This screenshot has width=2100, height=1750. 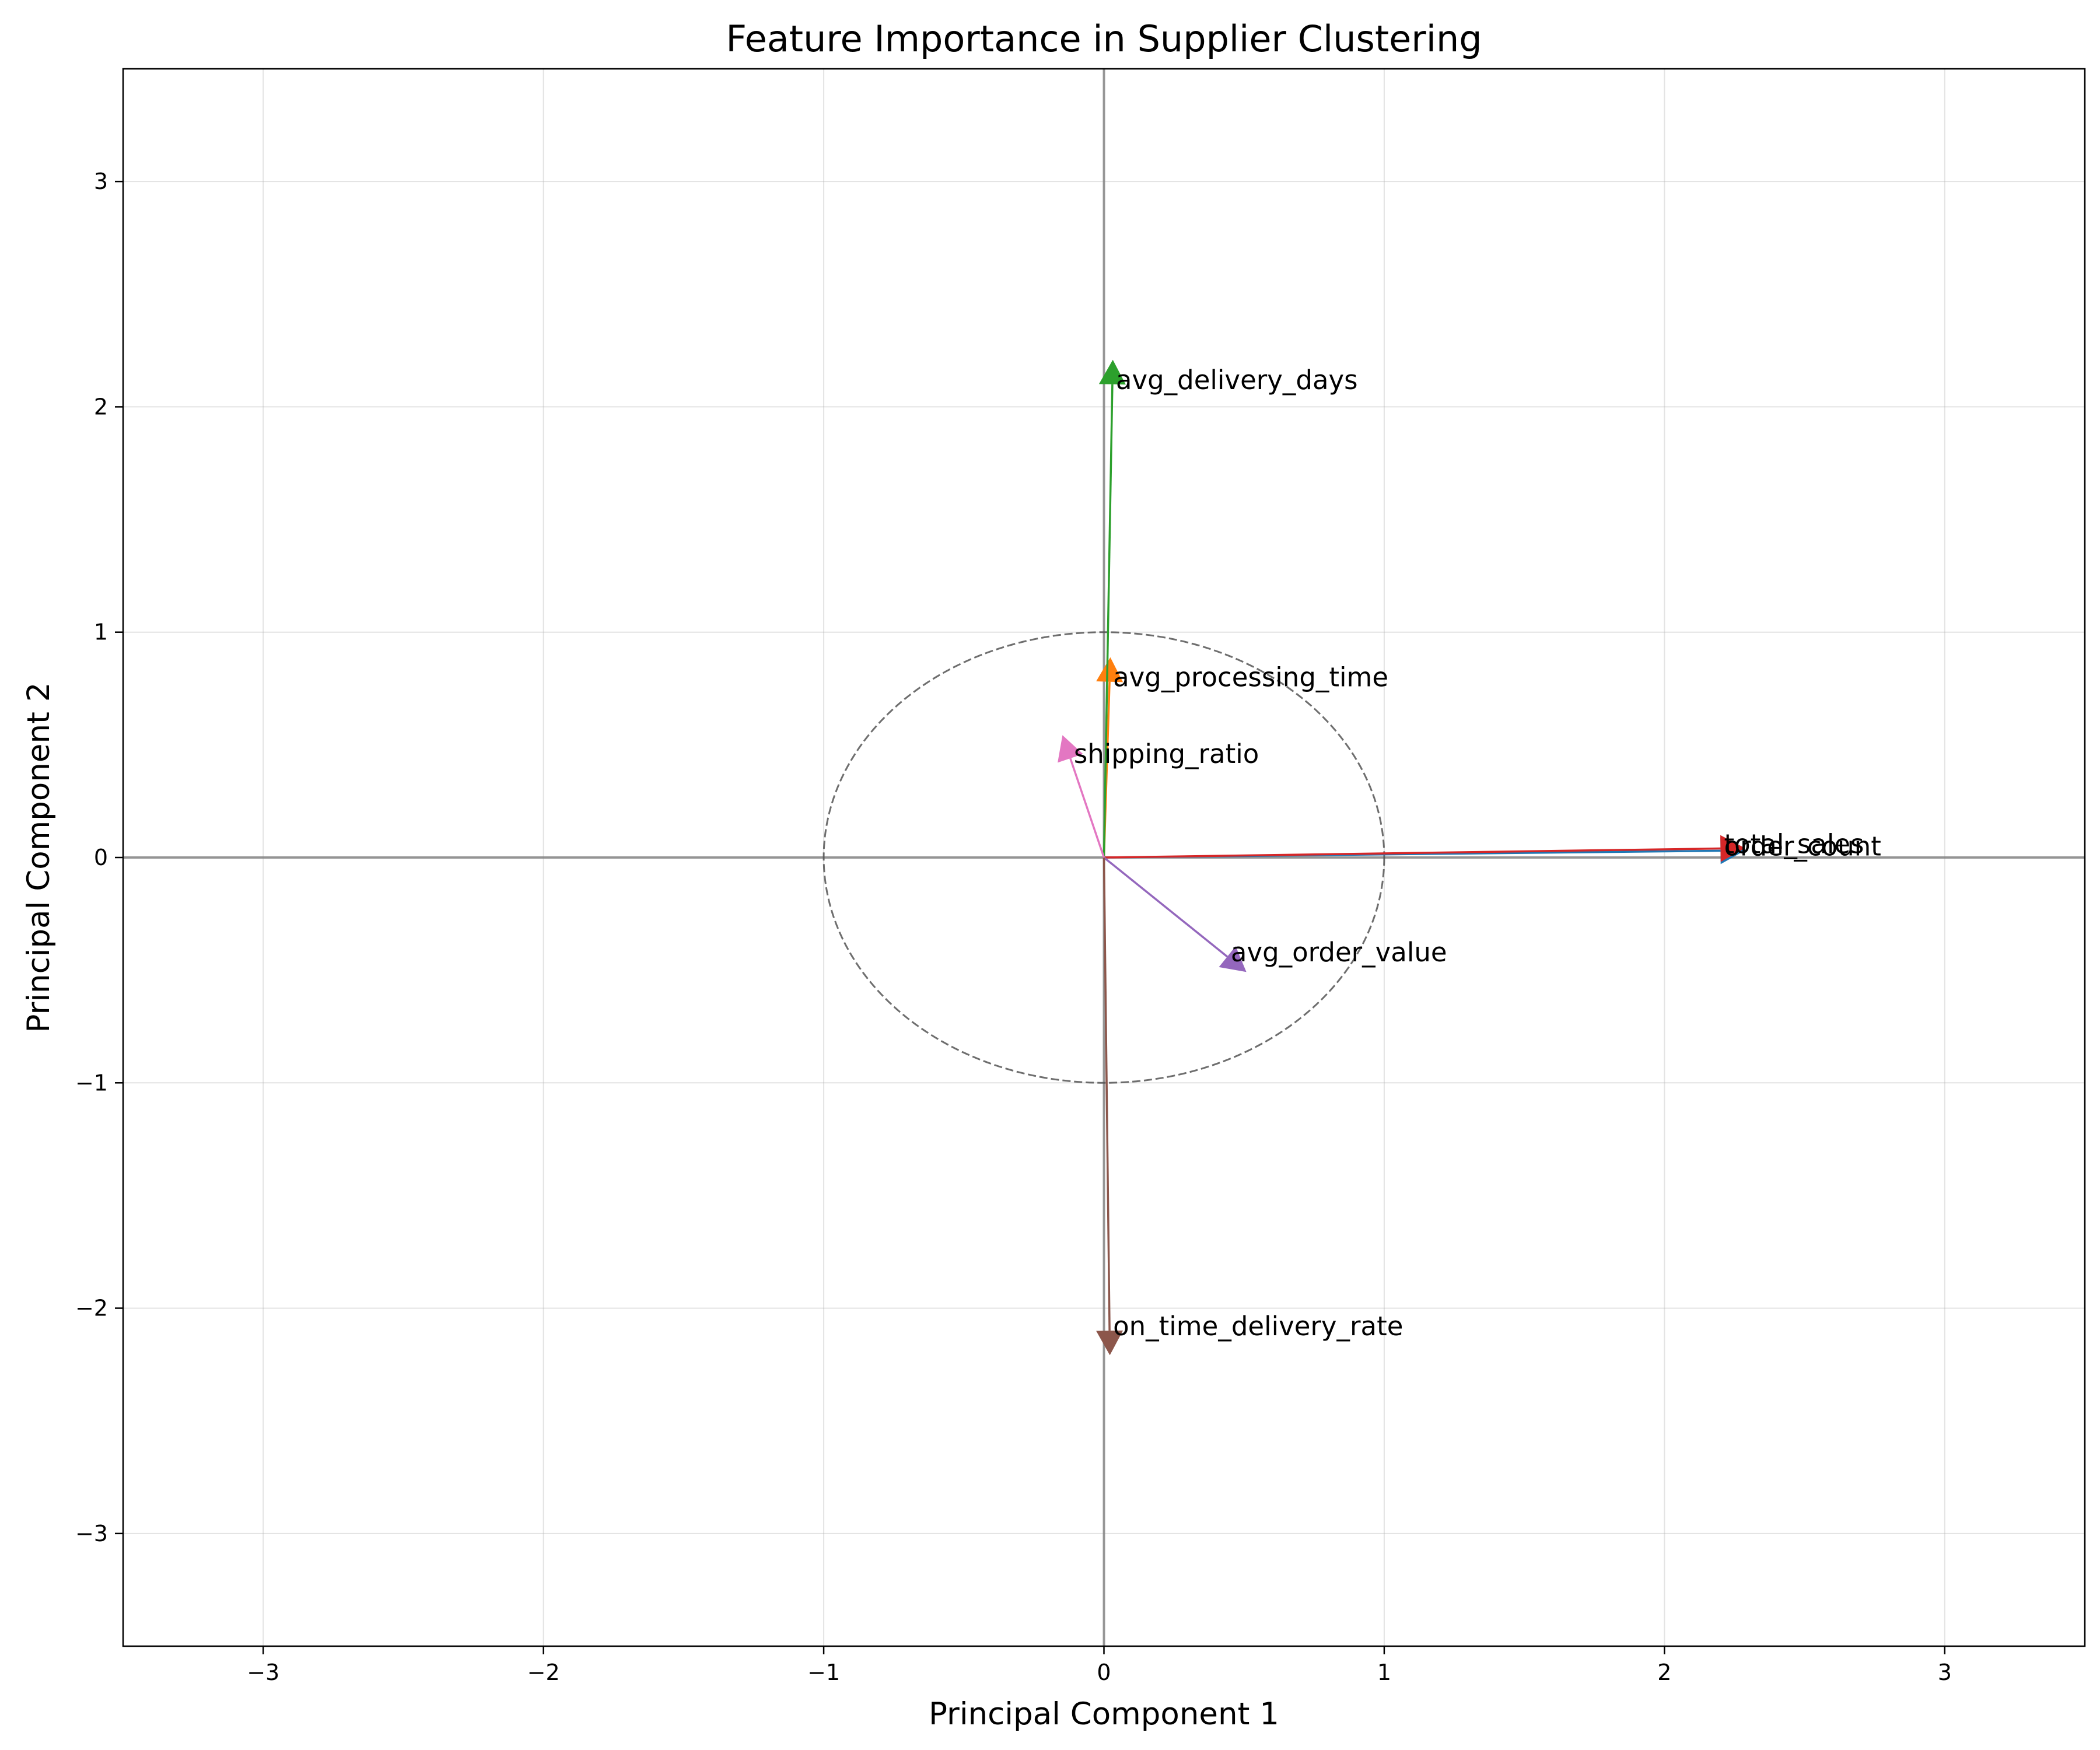 I want to click on arrow-head-avg-delivery-days, so click(x=1112, y=372).